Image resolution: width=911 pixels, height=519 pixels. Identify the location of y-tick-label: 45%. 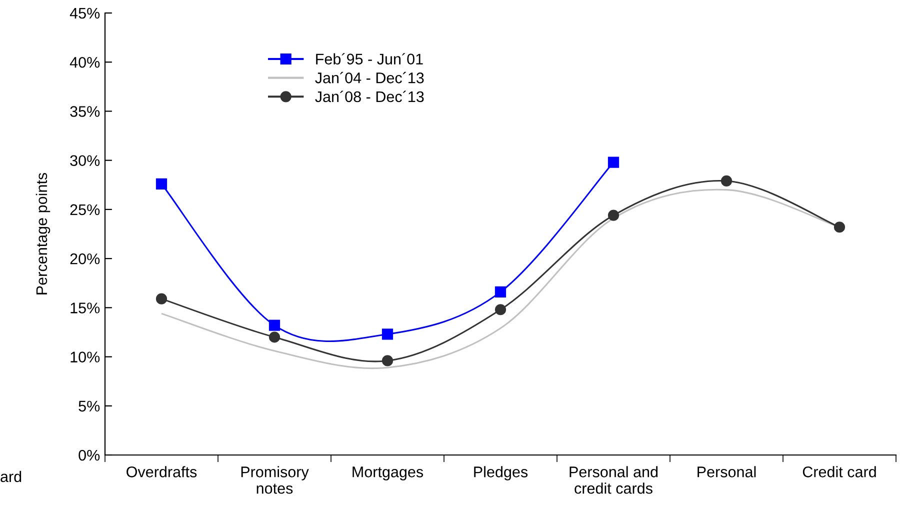
(85, 13).